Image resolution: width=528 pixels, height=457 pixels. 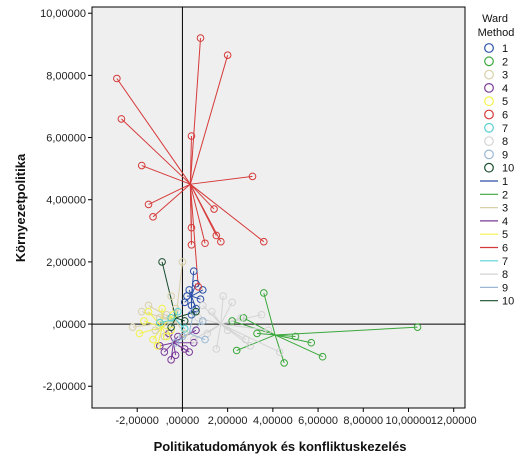 What do you see at coordinates (505, 89) in the screenshot?
I see `legend-marker-label: 4` at bounding box center [505, 89].